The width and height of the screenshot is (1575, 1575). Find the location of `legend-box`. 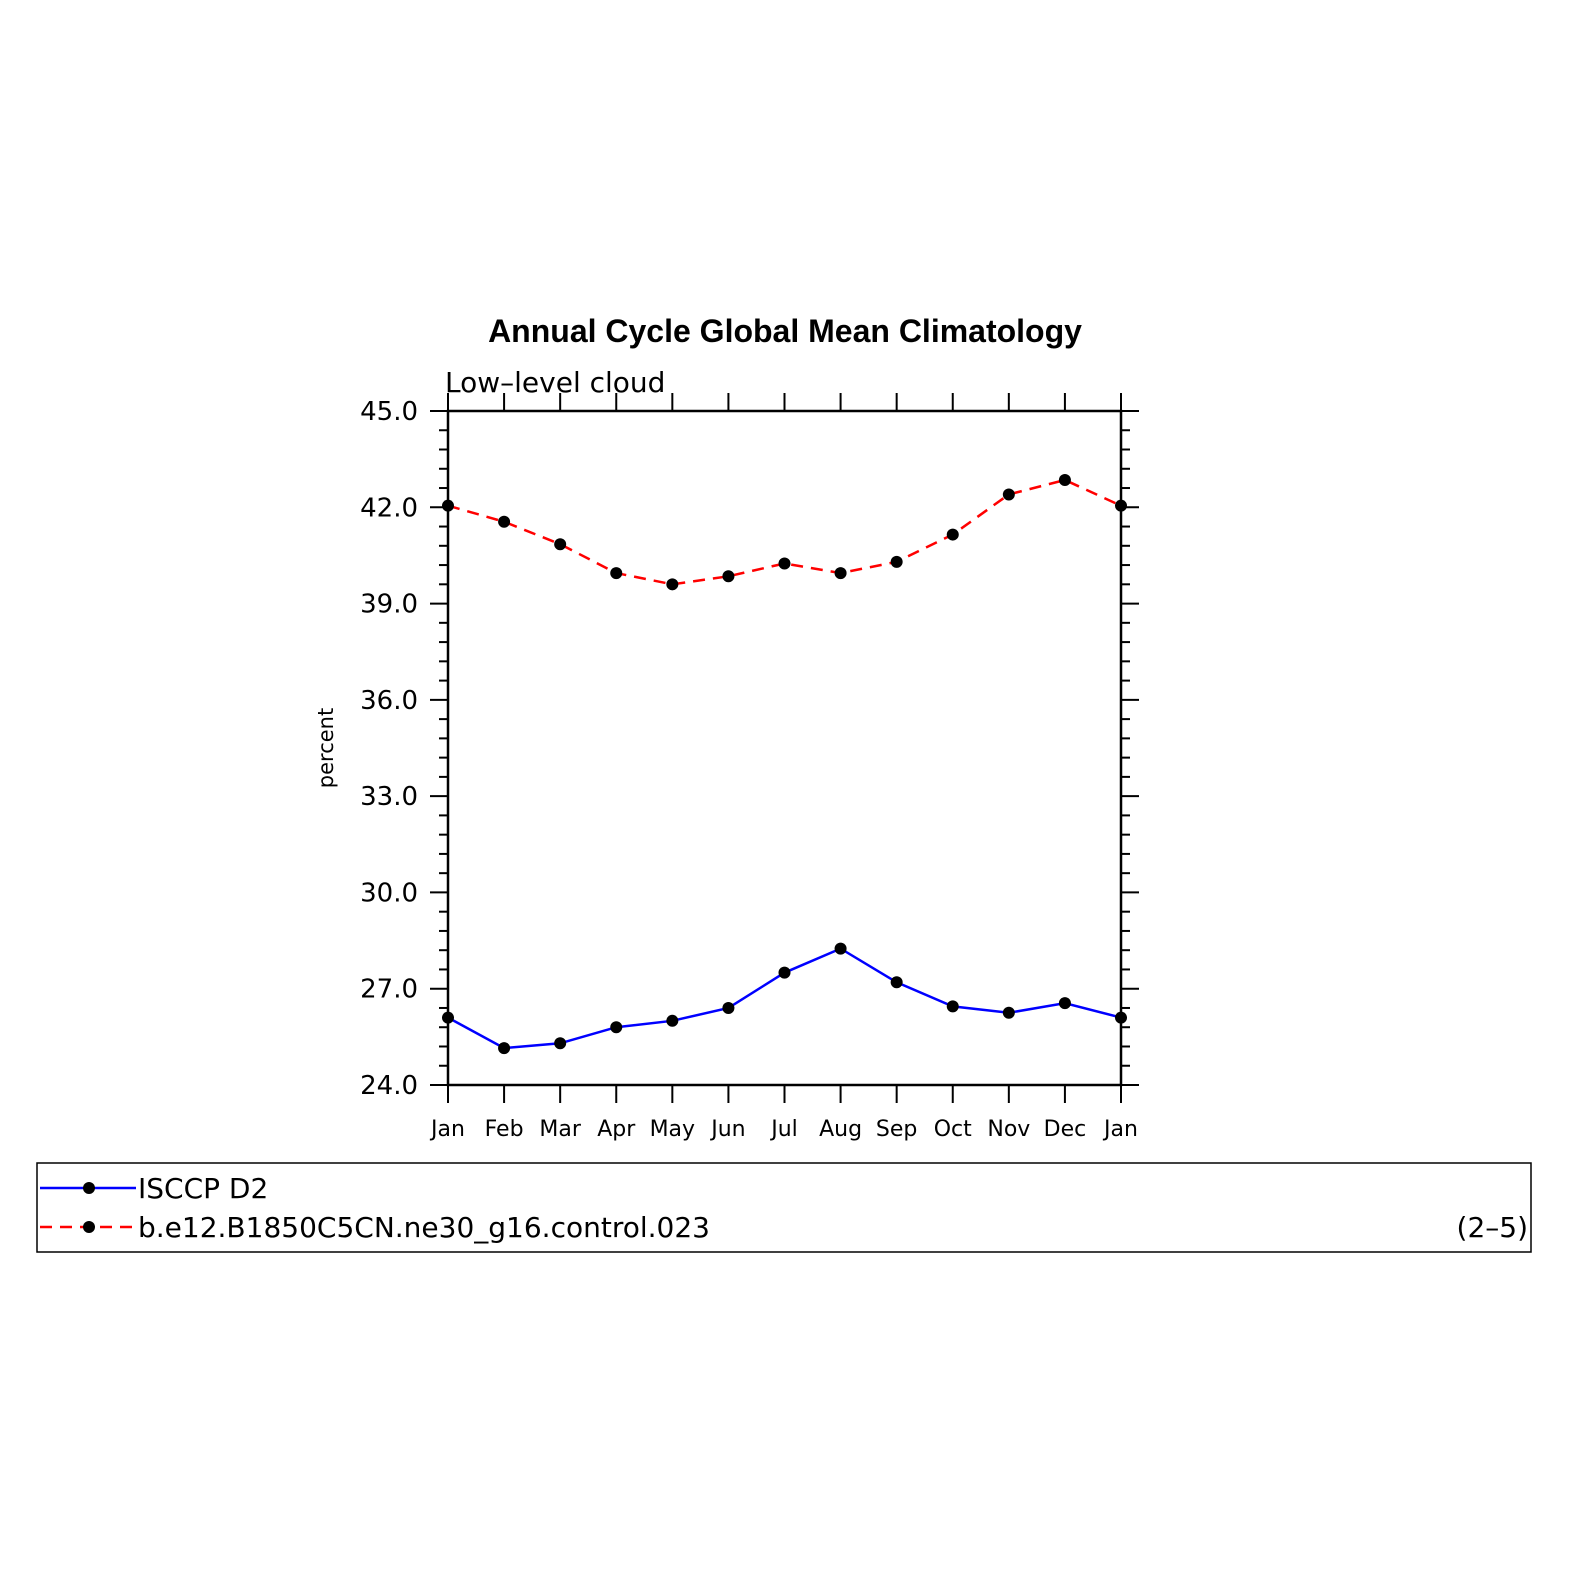

legend-box is located at coordinates (784, 1207).